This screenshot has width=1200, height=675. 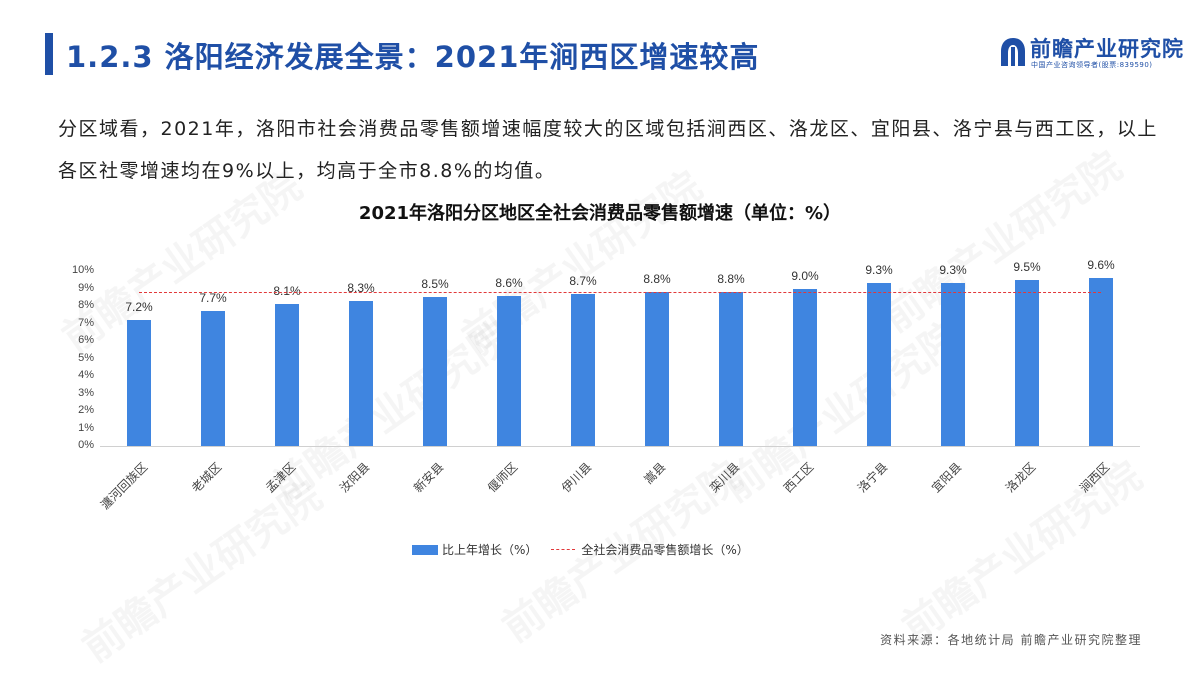 I want to click on y-axis-tick: 4%, so click(x=86, y=375).